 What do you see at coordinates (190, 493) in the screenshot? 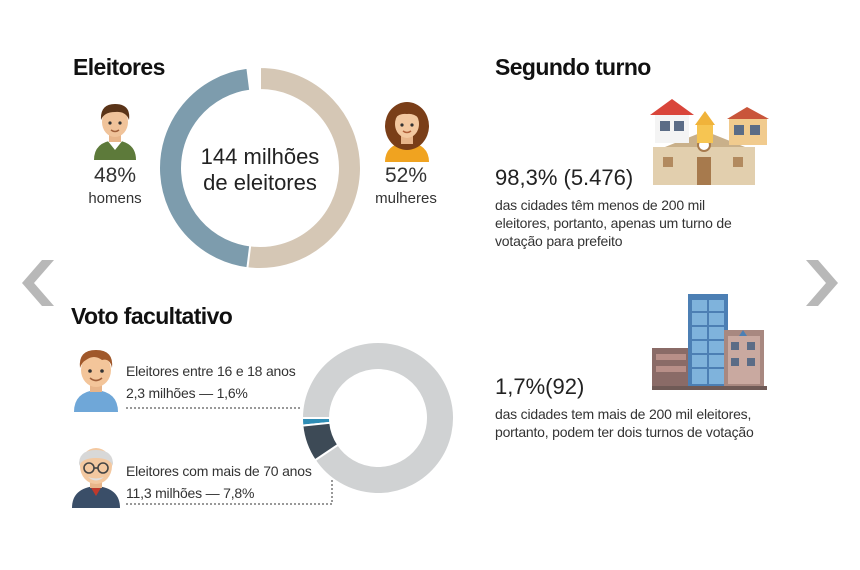
I see `elderly-voters-value: 11,3 milhões — 7,8%` at bounding box center [190, 493].